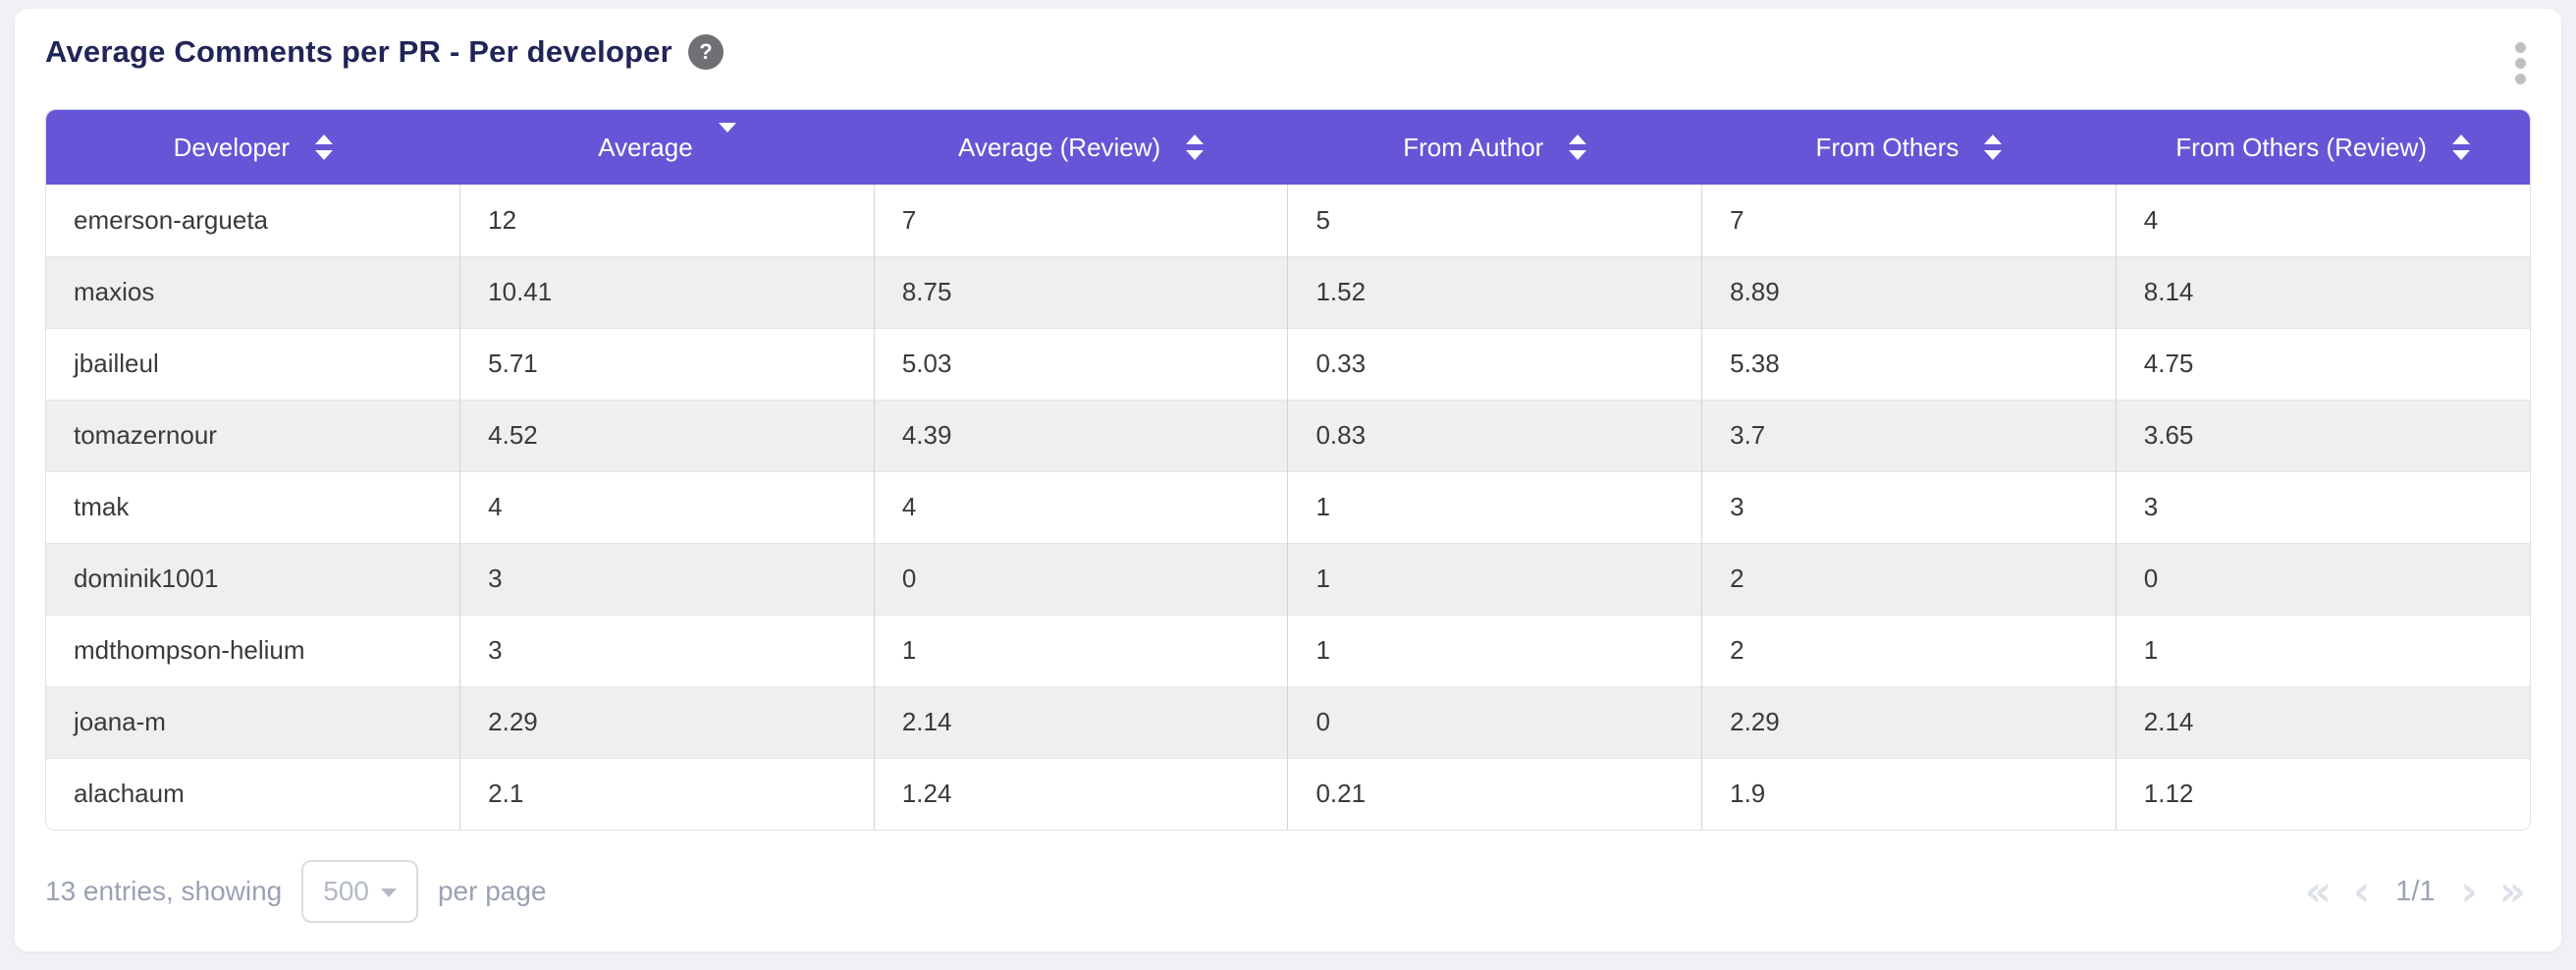 The height and width of the screenshot is (970, 2576). I want to click on table-header: Developer Average Average (Review), so click(1288, 147).